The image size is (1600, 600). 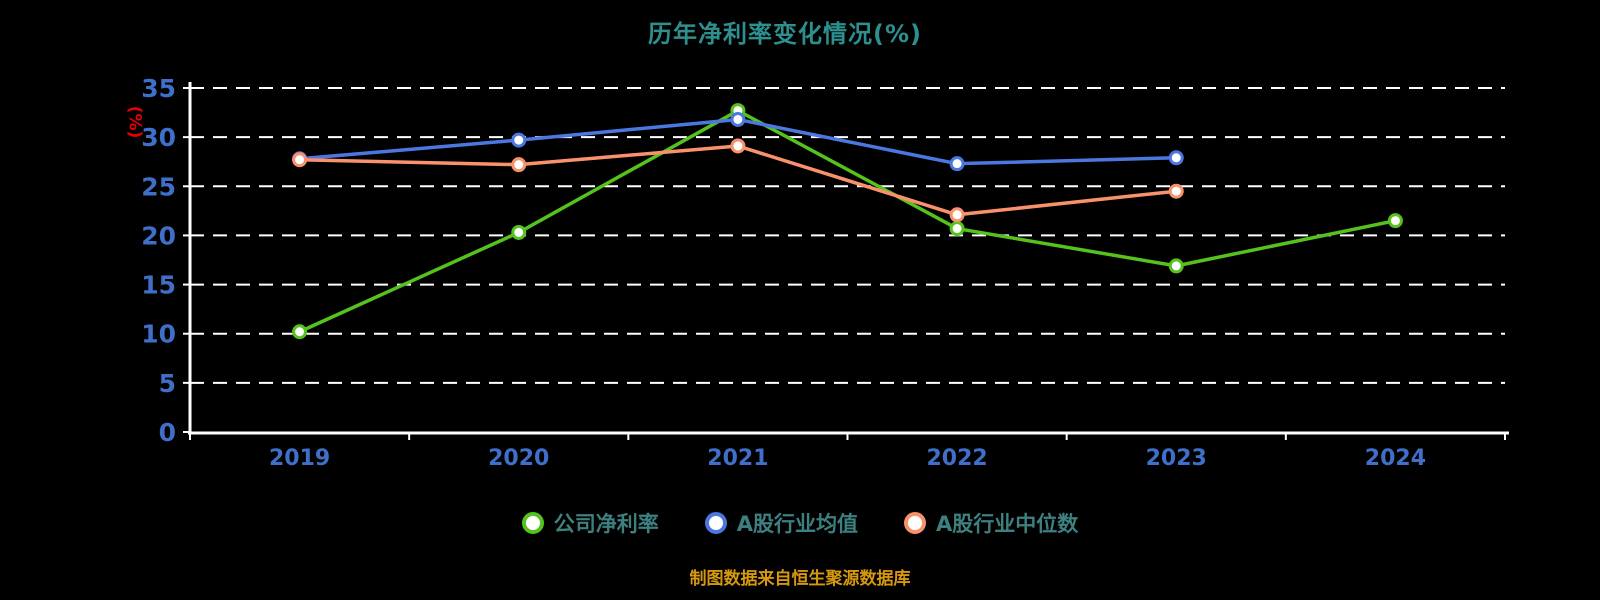 What do you see at coordinates (299, 458) in the screenshot?
I see `svg-text: 2019` at bounding box center [299, 458].